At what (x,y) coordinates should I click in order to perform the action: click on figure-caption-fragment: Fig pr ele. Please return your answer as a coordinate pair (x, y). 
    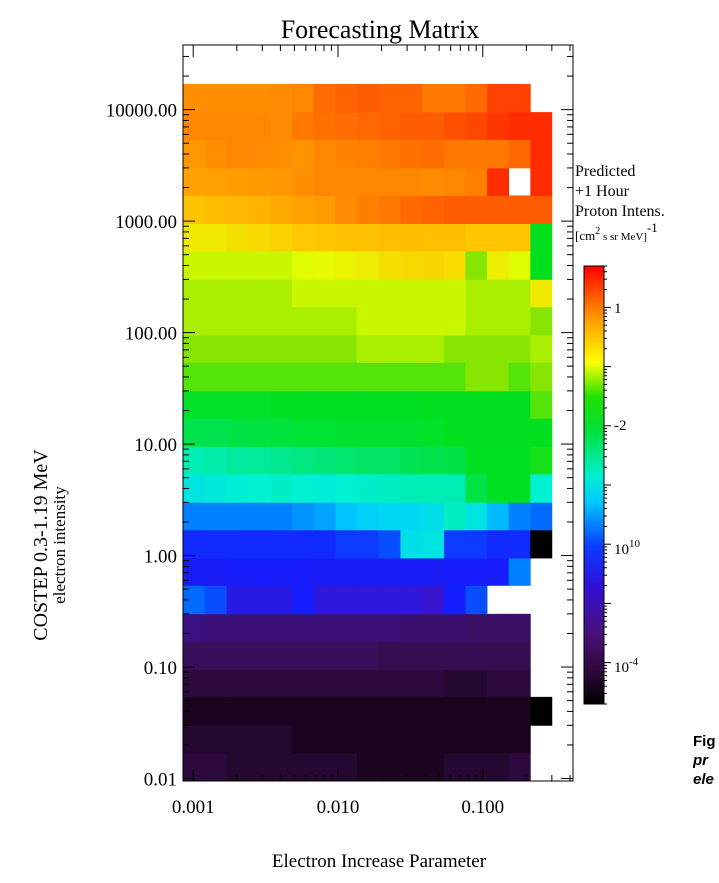
    Looking at the image, I should click on (706, 760).